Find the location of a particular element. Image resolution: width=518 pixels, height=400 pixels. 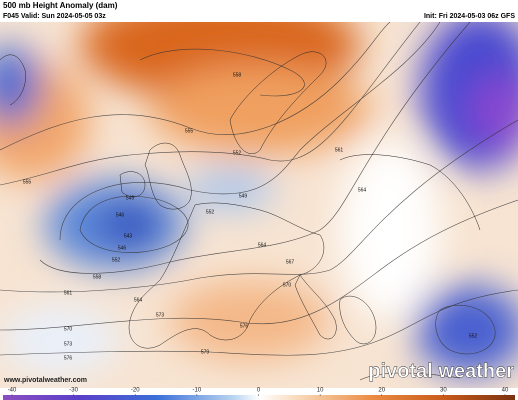

colorbar-tick-label: -20 is located at coordinates (135, 391).